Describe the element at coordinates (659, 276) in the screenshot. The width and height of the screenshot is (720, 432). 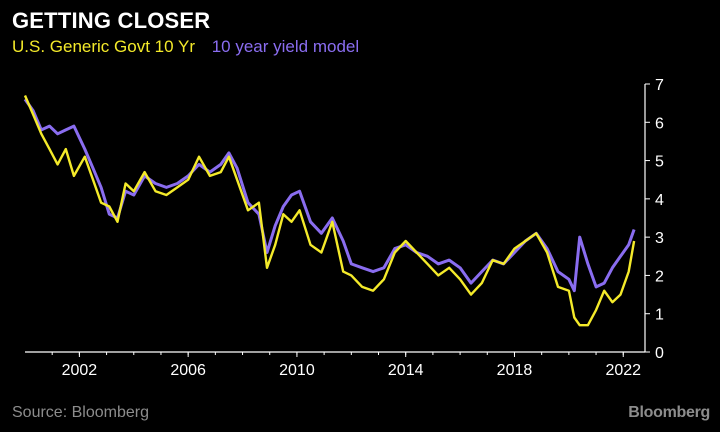
I see `y-tick-label-2: 2` at that location.